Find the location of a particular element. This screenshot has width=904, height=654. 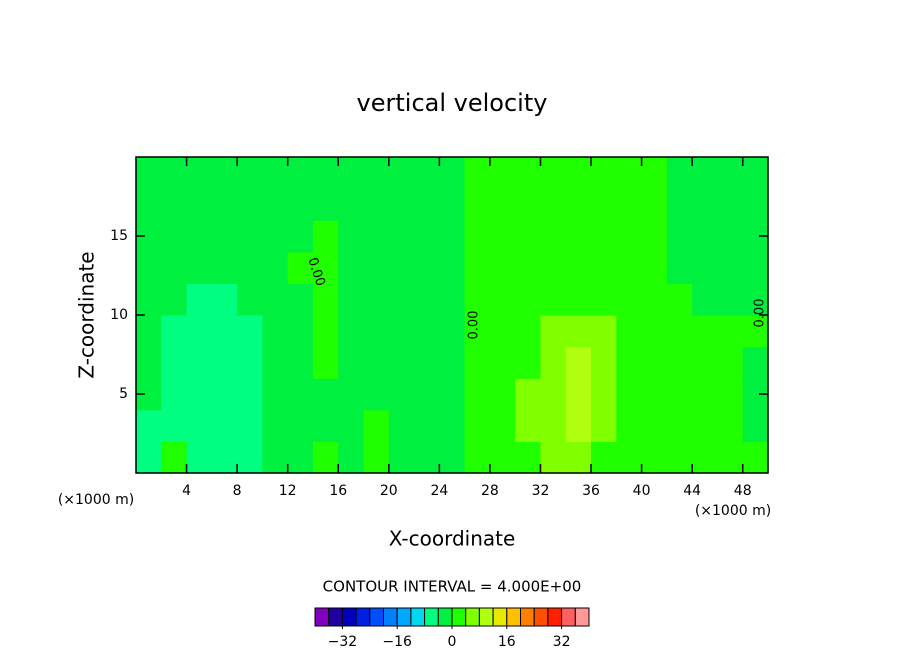

x-tick-label: 16 is located at coordinates (338, 491).